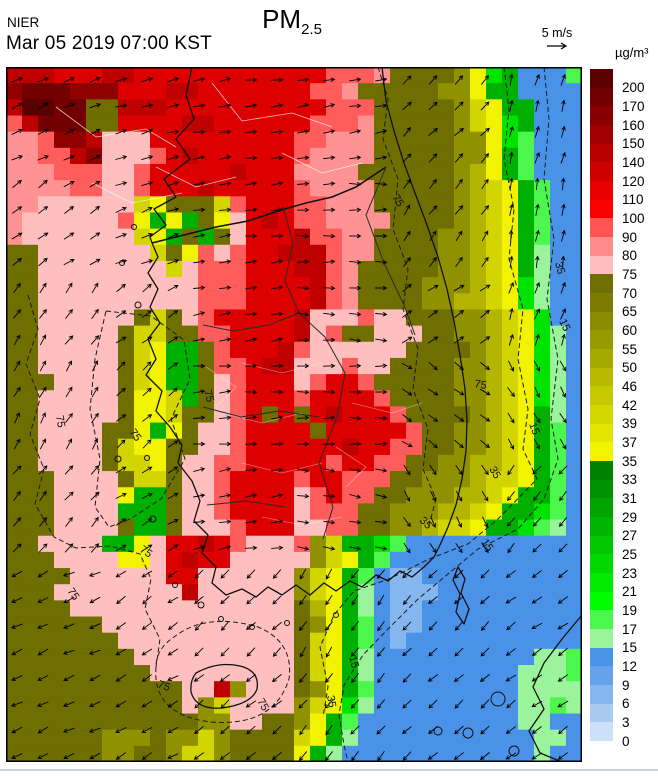 This screenshot has height=776, width=658. What do you see at coordinates (353, 662) in the screenshot?
I see `contour-label: 15` at bounding box center [353, 662].